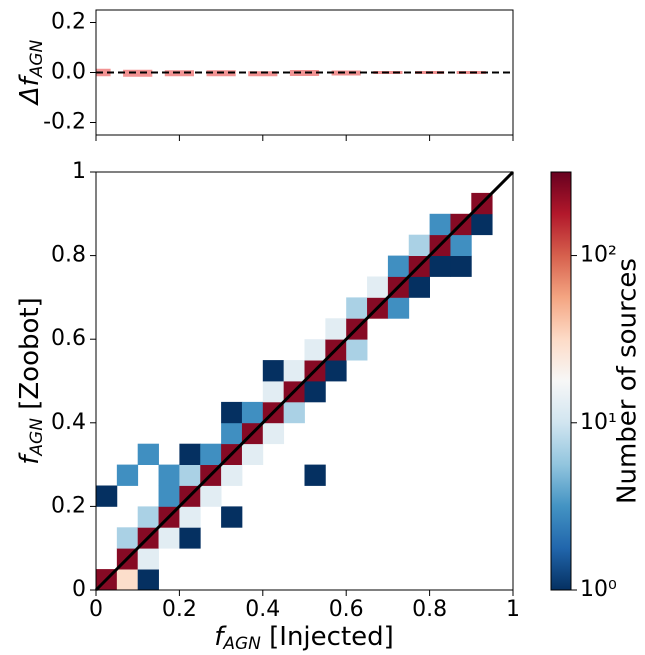  Describe the element at coordinates (30, 357) in the screenshot. I see `y-label-rest: [Zoobot]` at that location.